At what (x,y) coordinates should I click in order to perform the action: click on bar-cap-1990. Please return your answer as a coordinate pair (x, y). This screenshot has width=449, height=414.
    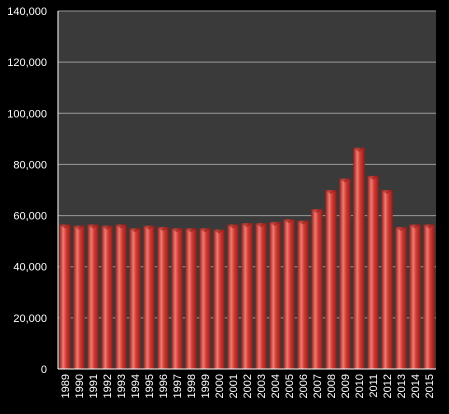
    Looking at the image, I should click on (79, 227).